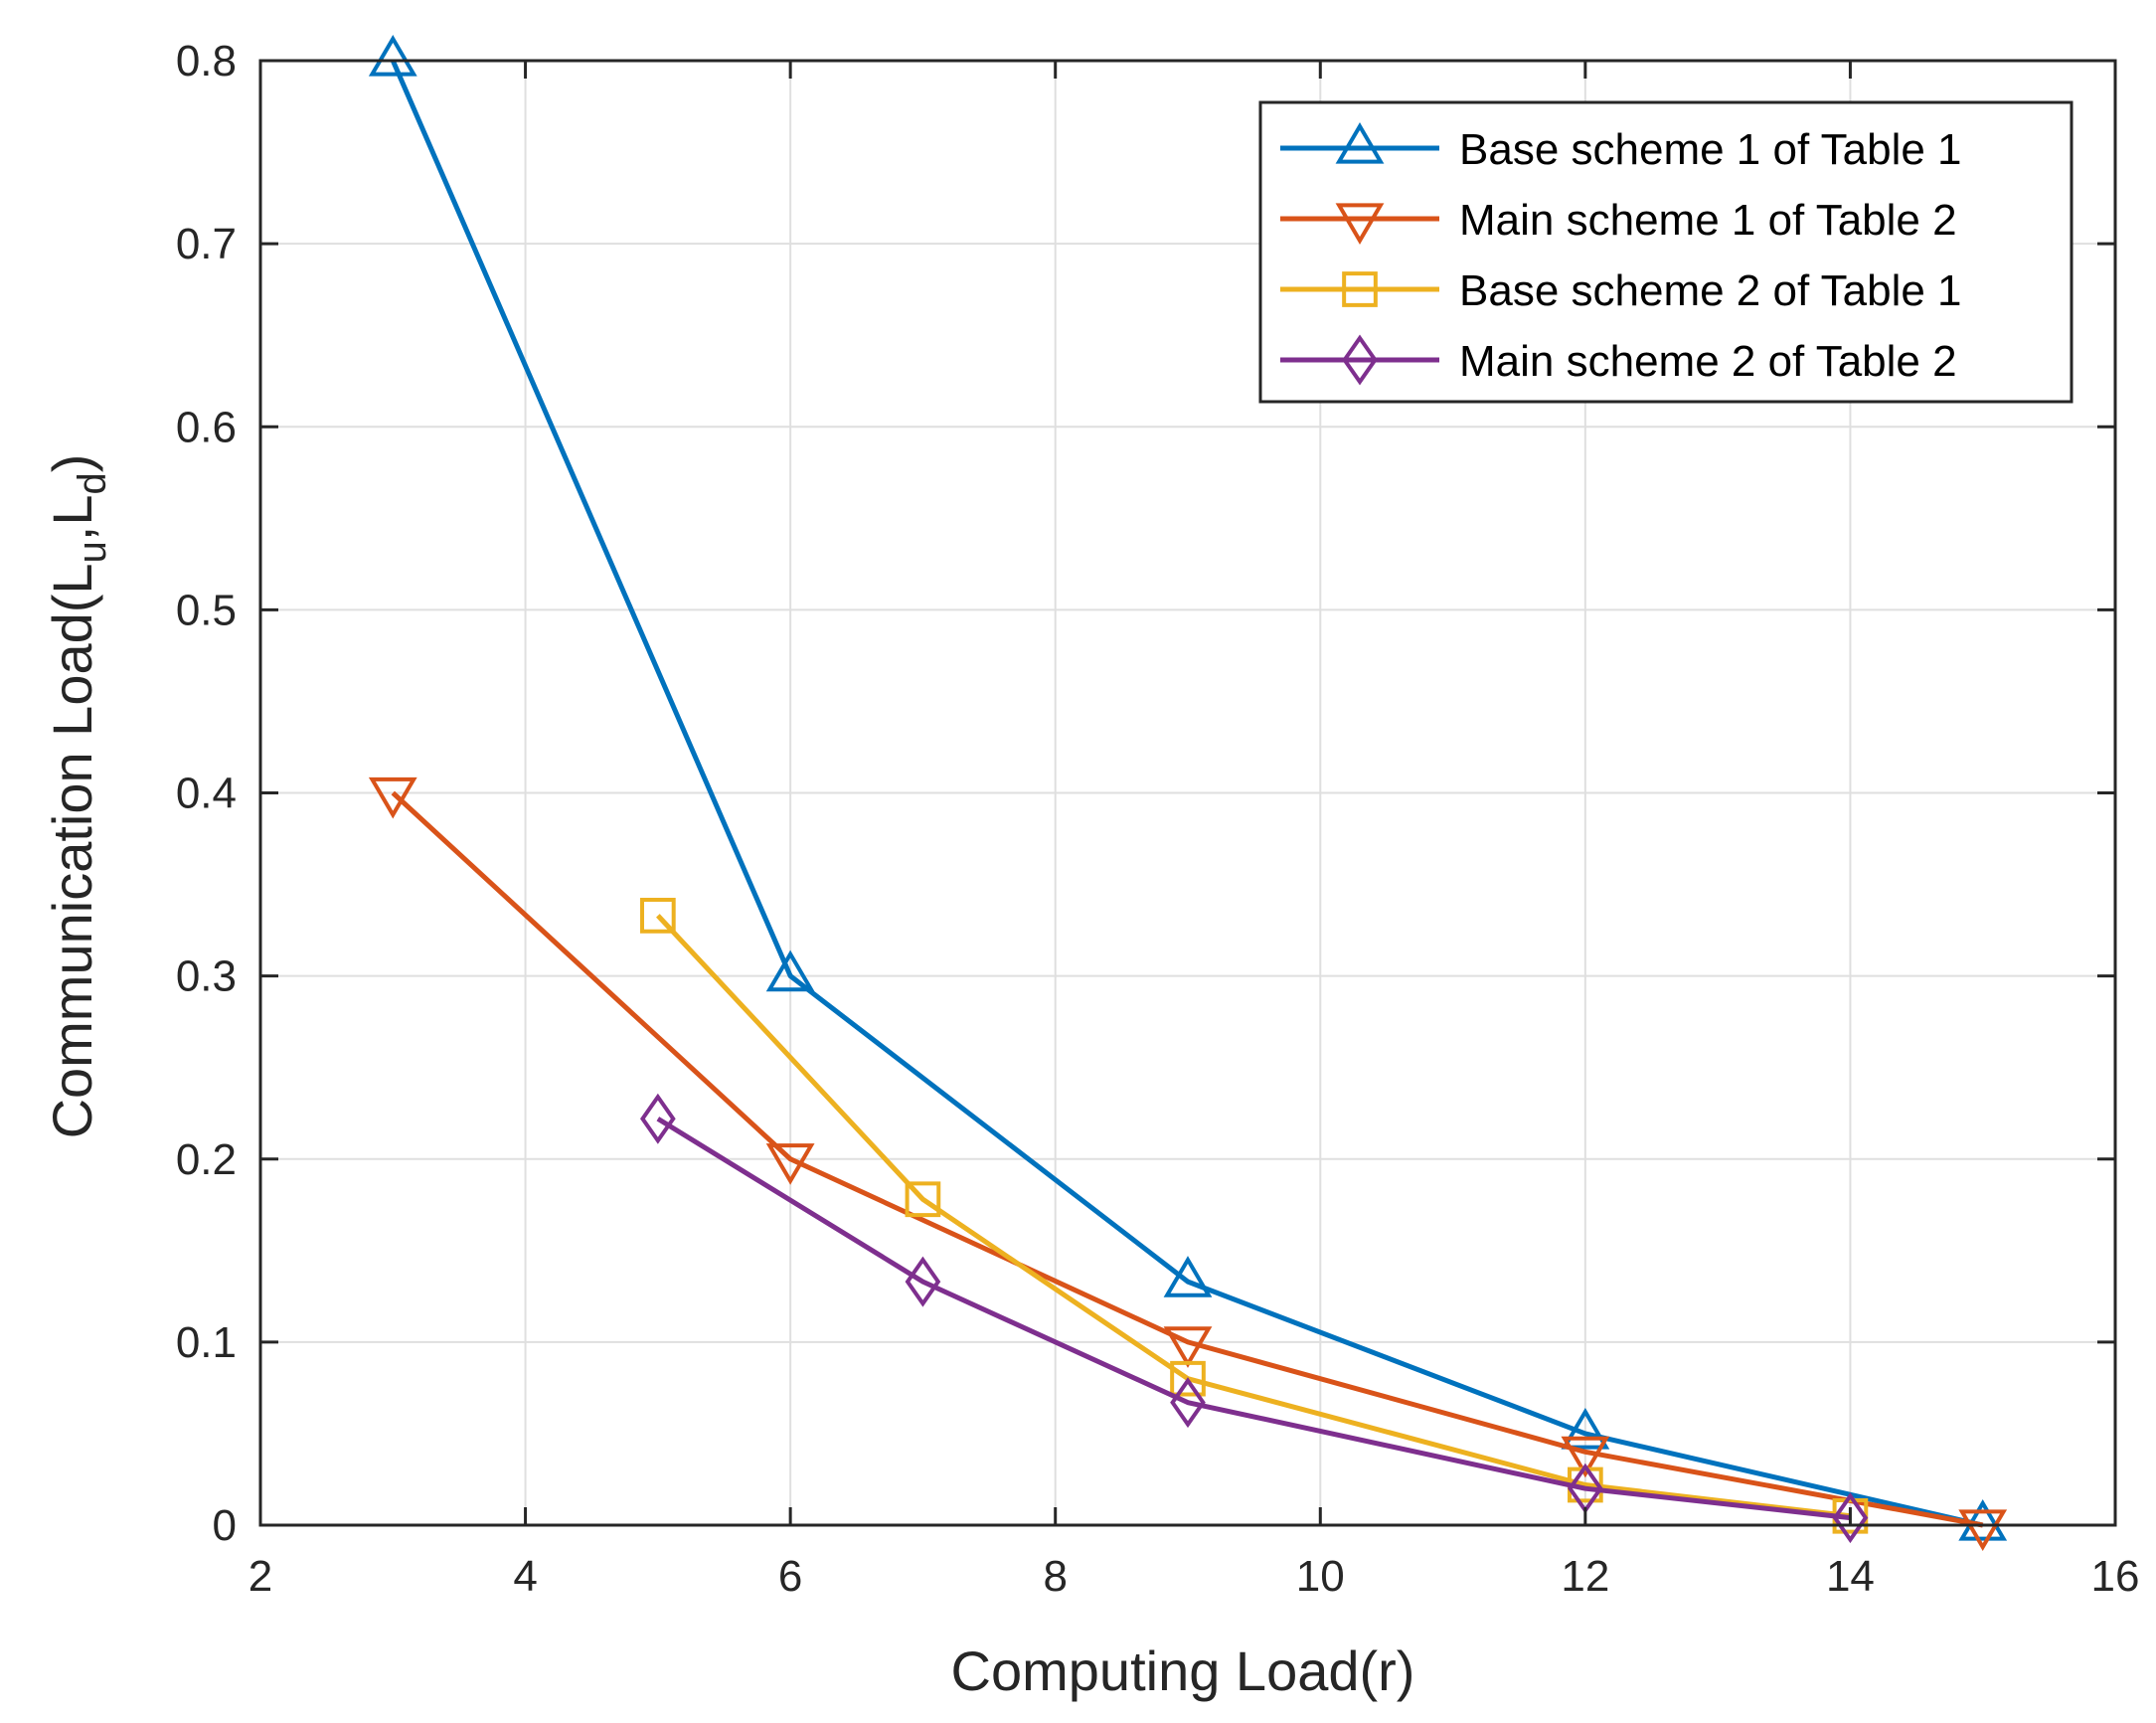 This screenshot has width=2156, height=1723. What do you see at coordinates (1055, 1576) in the screenshot?
I see `x-tick-label: 8` at bounding box center [1055, 1576].